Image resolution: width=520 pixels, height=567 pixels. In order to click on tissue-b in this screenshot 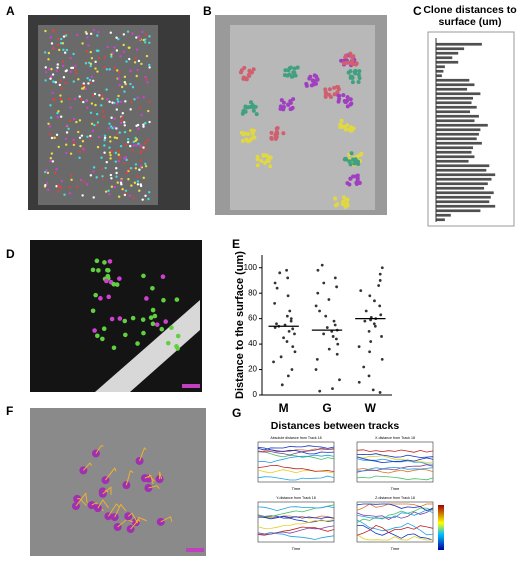, I will do `click(302, 117)`.